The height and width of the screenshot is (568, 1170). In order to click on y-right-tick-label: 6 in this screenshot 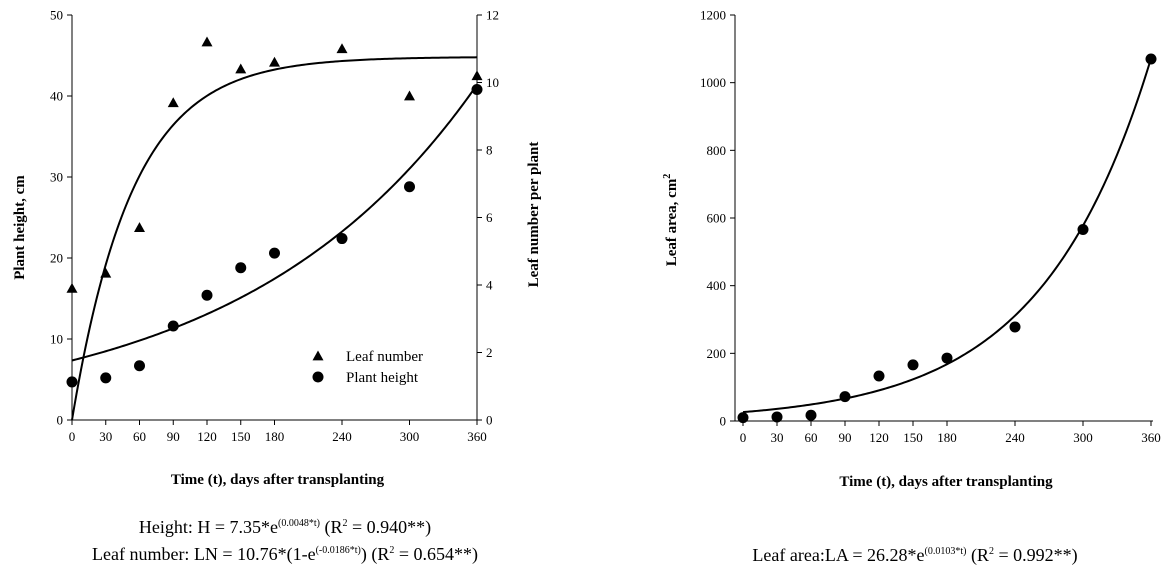, I will do `click(489, 217)`.